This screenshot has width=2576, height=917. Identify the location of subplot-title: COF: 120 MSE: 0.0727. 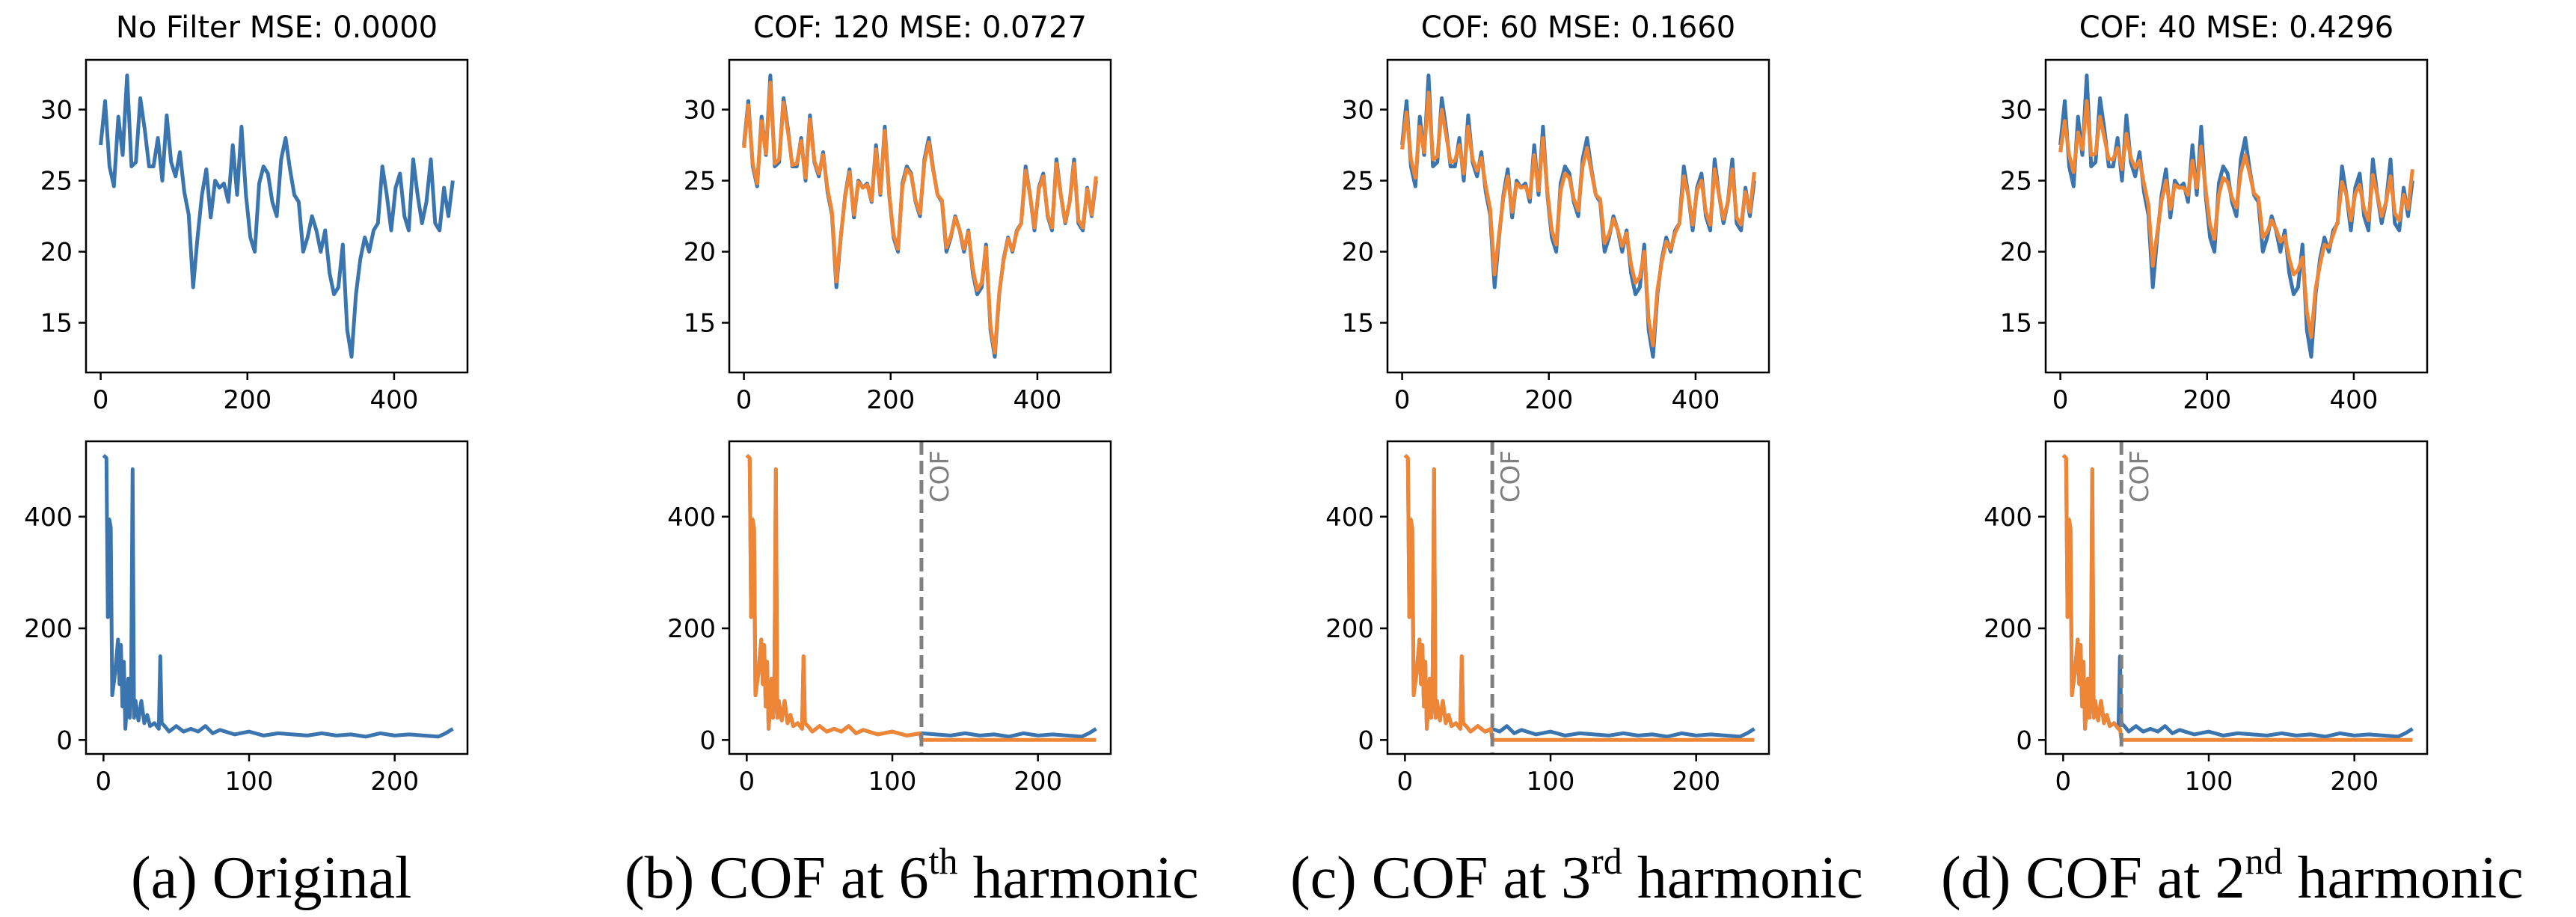
(920, 27).